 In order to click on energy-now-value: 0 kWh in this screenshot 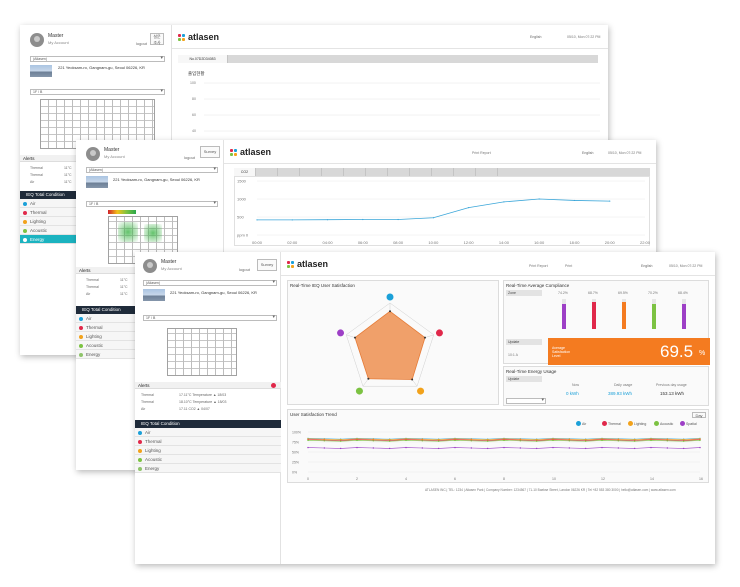, I will do `click(572, 393)`.